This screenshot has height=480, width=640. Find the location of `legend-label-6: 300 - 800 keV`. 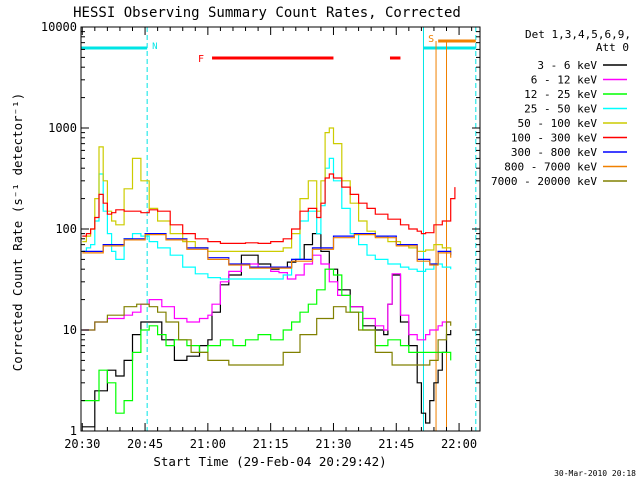

legend-label-6: 300 - 800 keV is located at coordinates (554, 152).